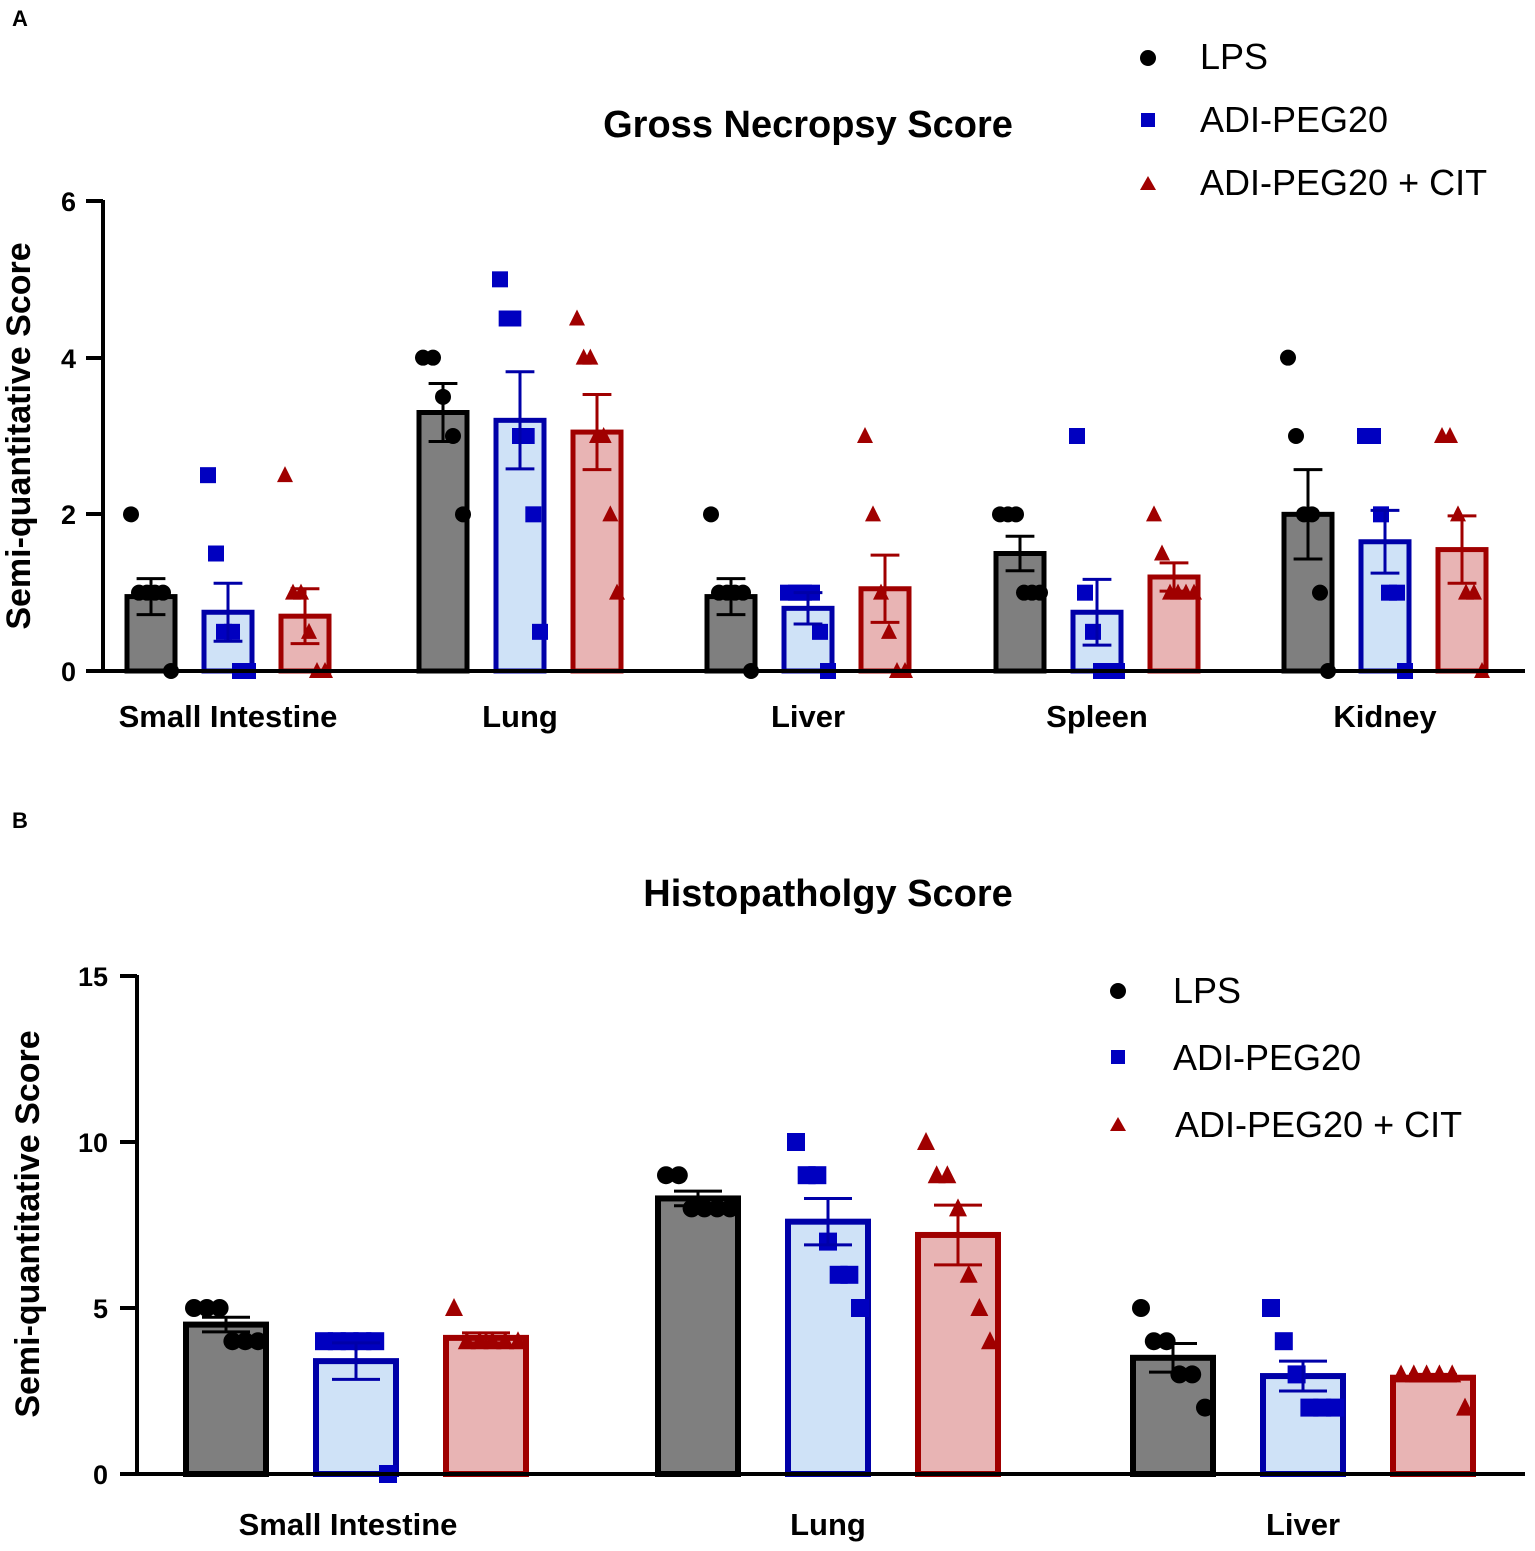 This screenshot has width=1535, height=1551. What do you see at coordinates (808, 125) in the screenshot?
I see `panel-a-title: Gross Necropsy Score` at bounding box center [808, 125].